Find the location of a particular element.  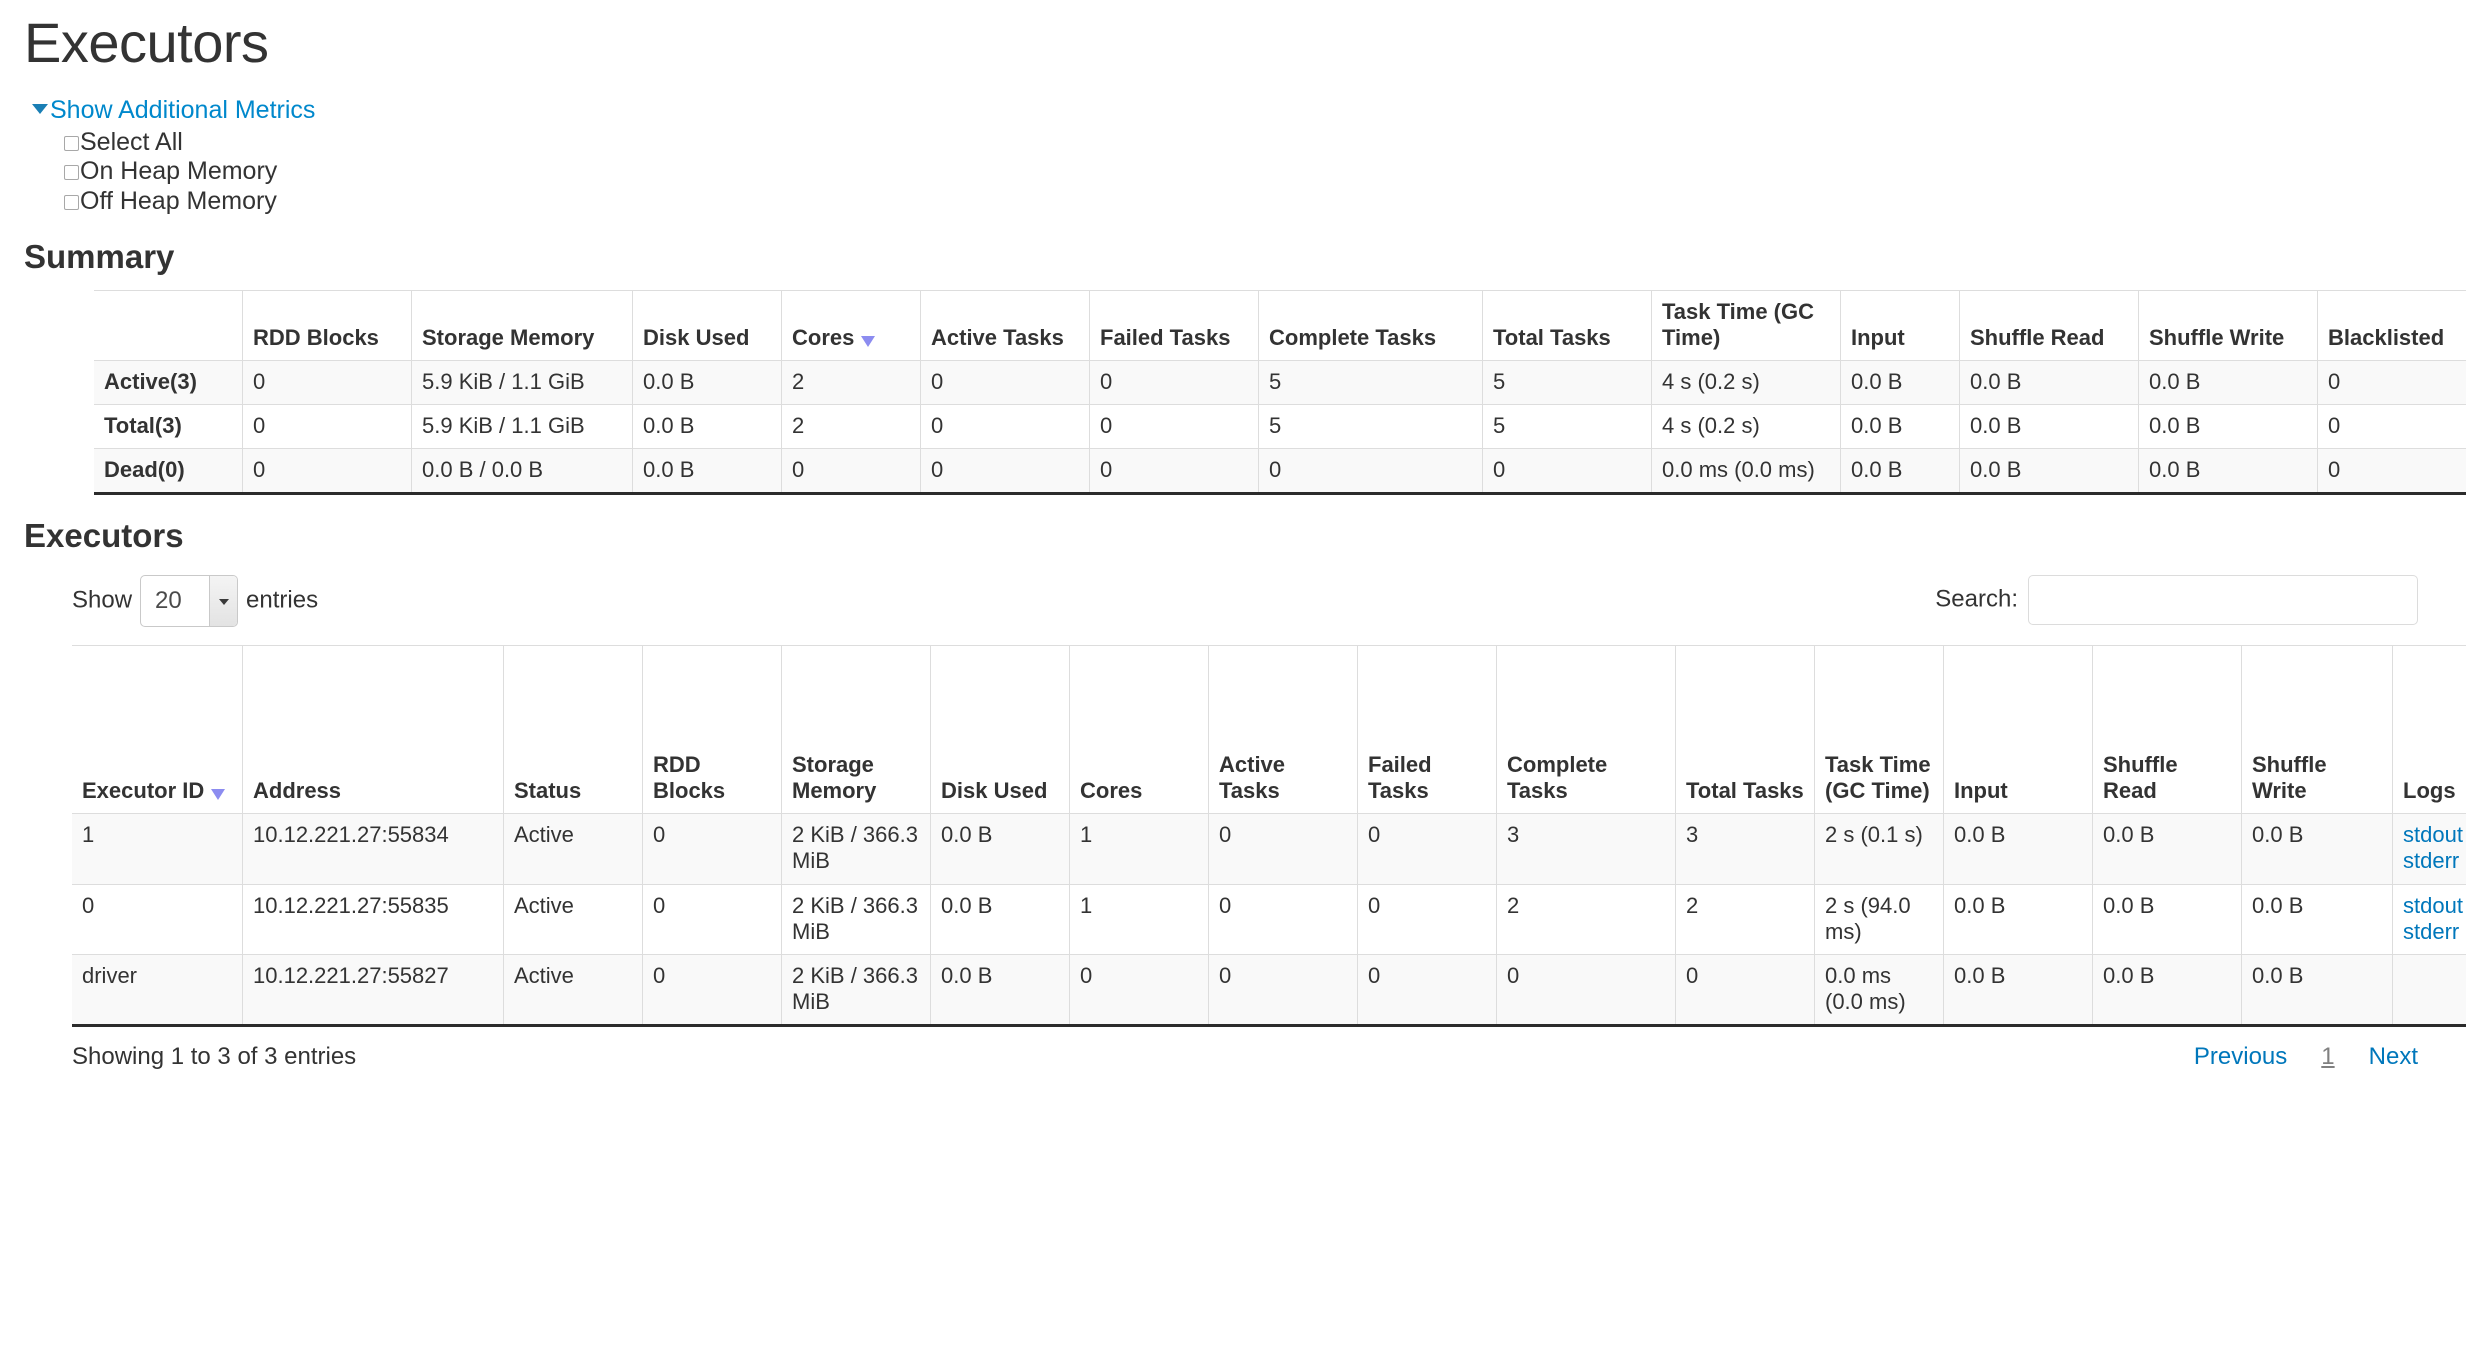

previous-page-button: Previous is located at coordinates (2240, 1056).